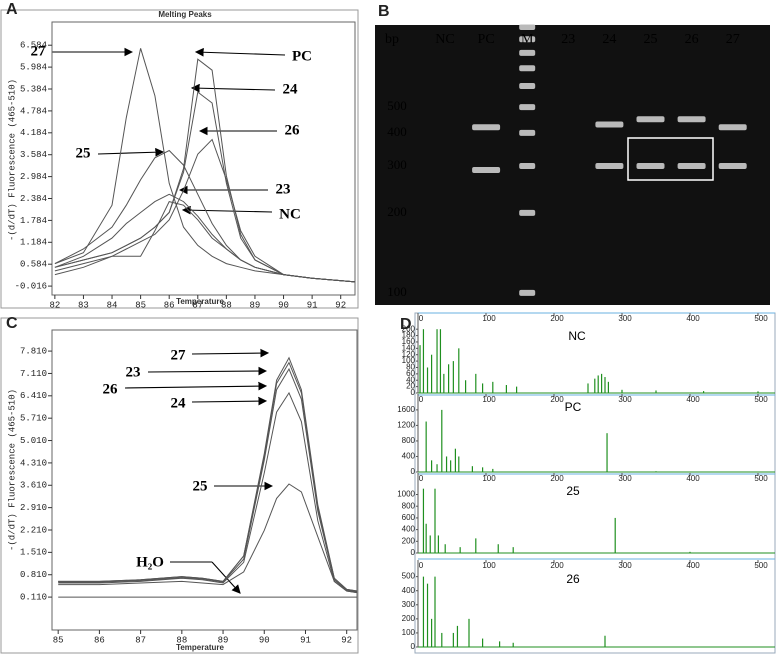  I want to click on y-tick-label: 600, so click(409, 517).